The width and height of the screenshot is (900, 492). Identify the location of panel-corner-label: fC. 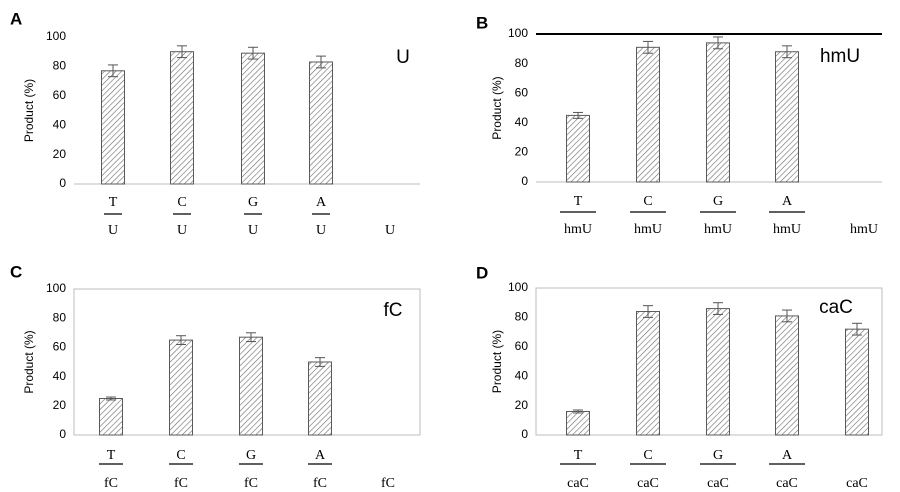
(393, 310).